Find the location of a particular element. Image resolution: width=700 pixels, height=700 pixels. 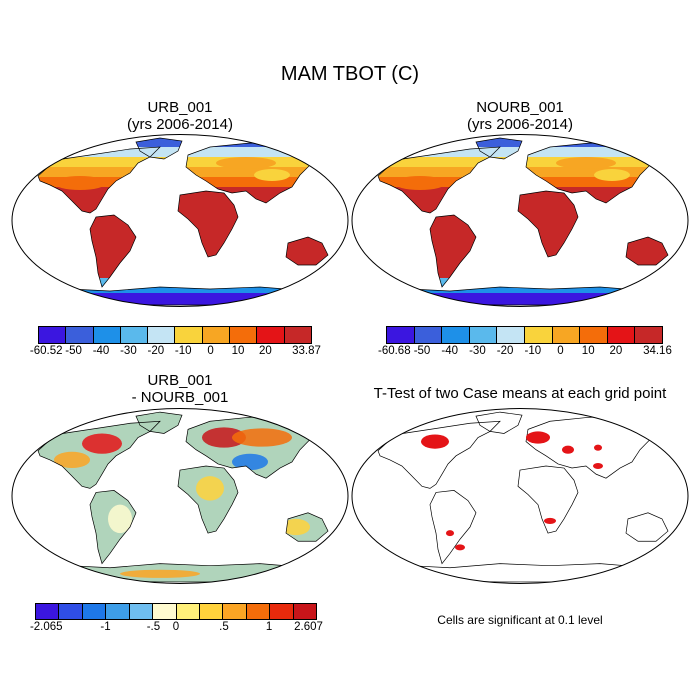

diff-panel-title: URB_001 - NOURB_001 is located at coordinates (180, 389).